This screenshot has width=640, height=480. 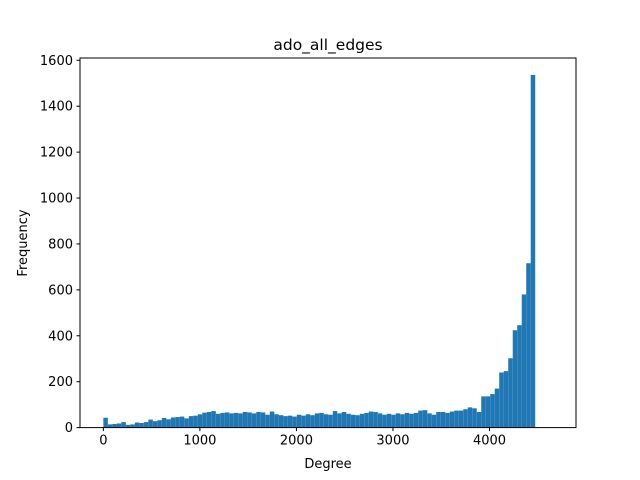 What do you see at coordinates (327, 464) in the screenshot?
I see `x-axis-label: Degree` at bounding box center [327, 464].